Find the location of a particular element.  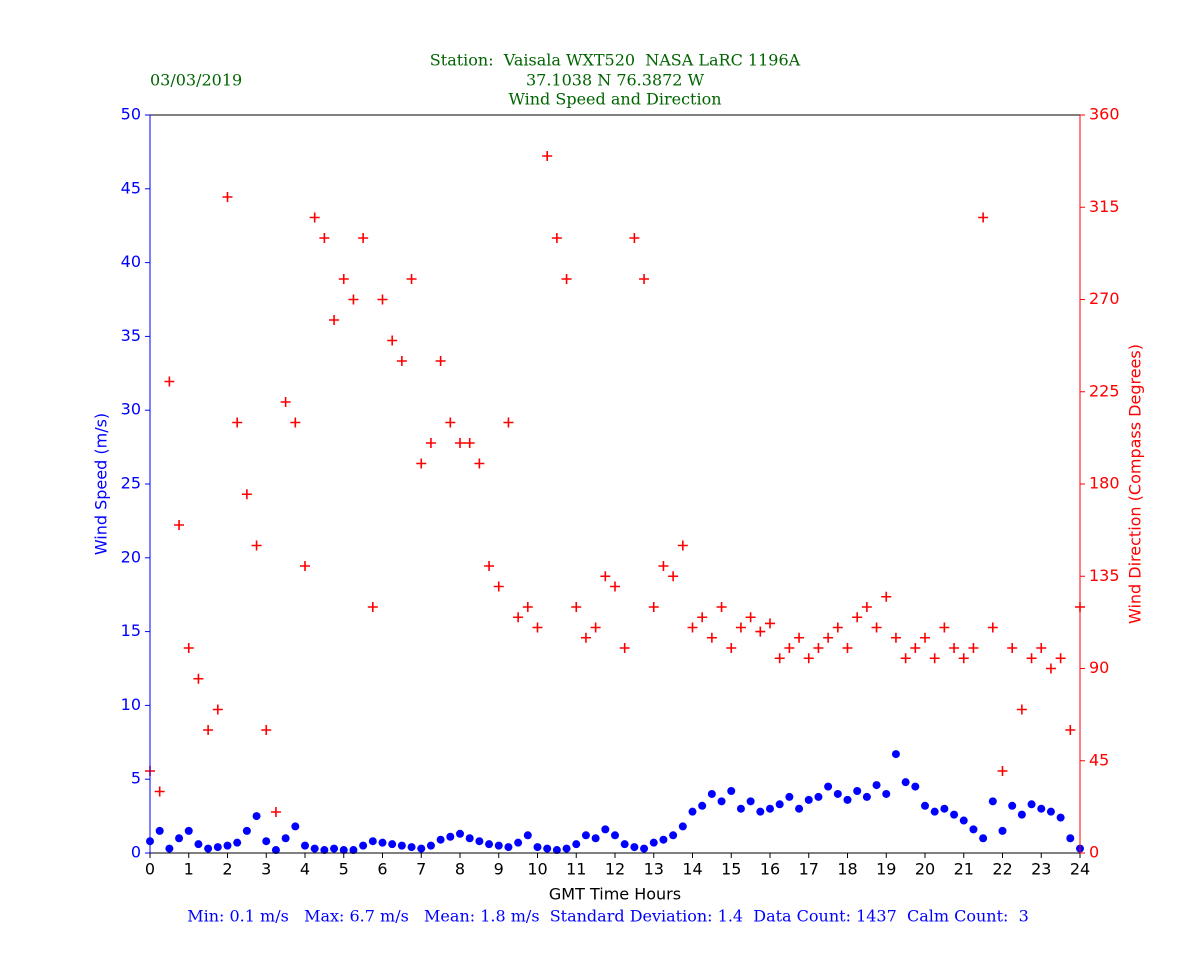

y2-tick-label: 0 is located at coordinates (1094, 852).